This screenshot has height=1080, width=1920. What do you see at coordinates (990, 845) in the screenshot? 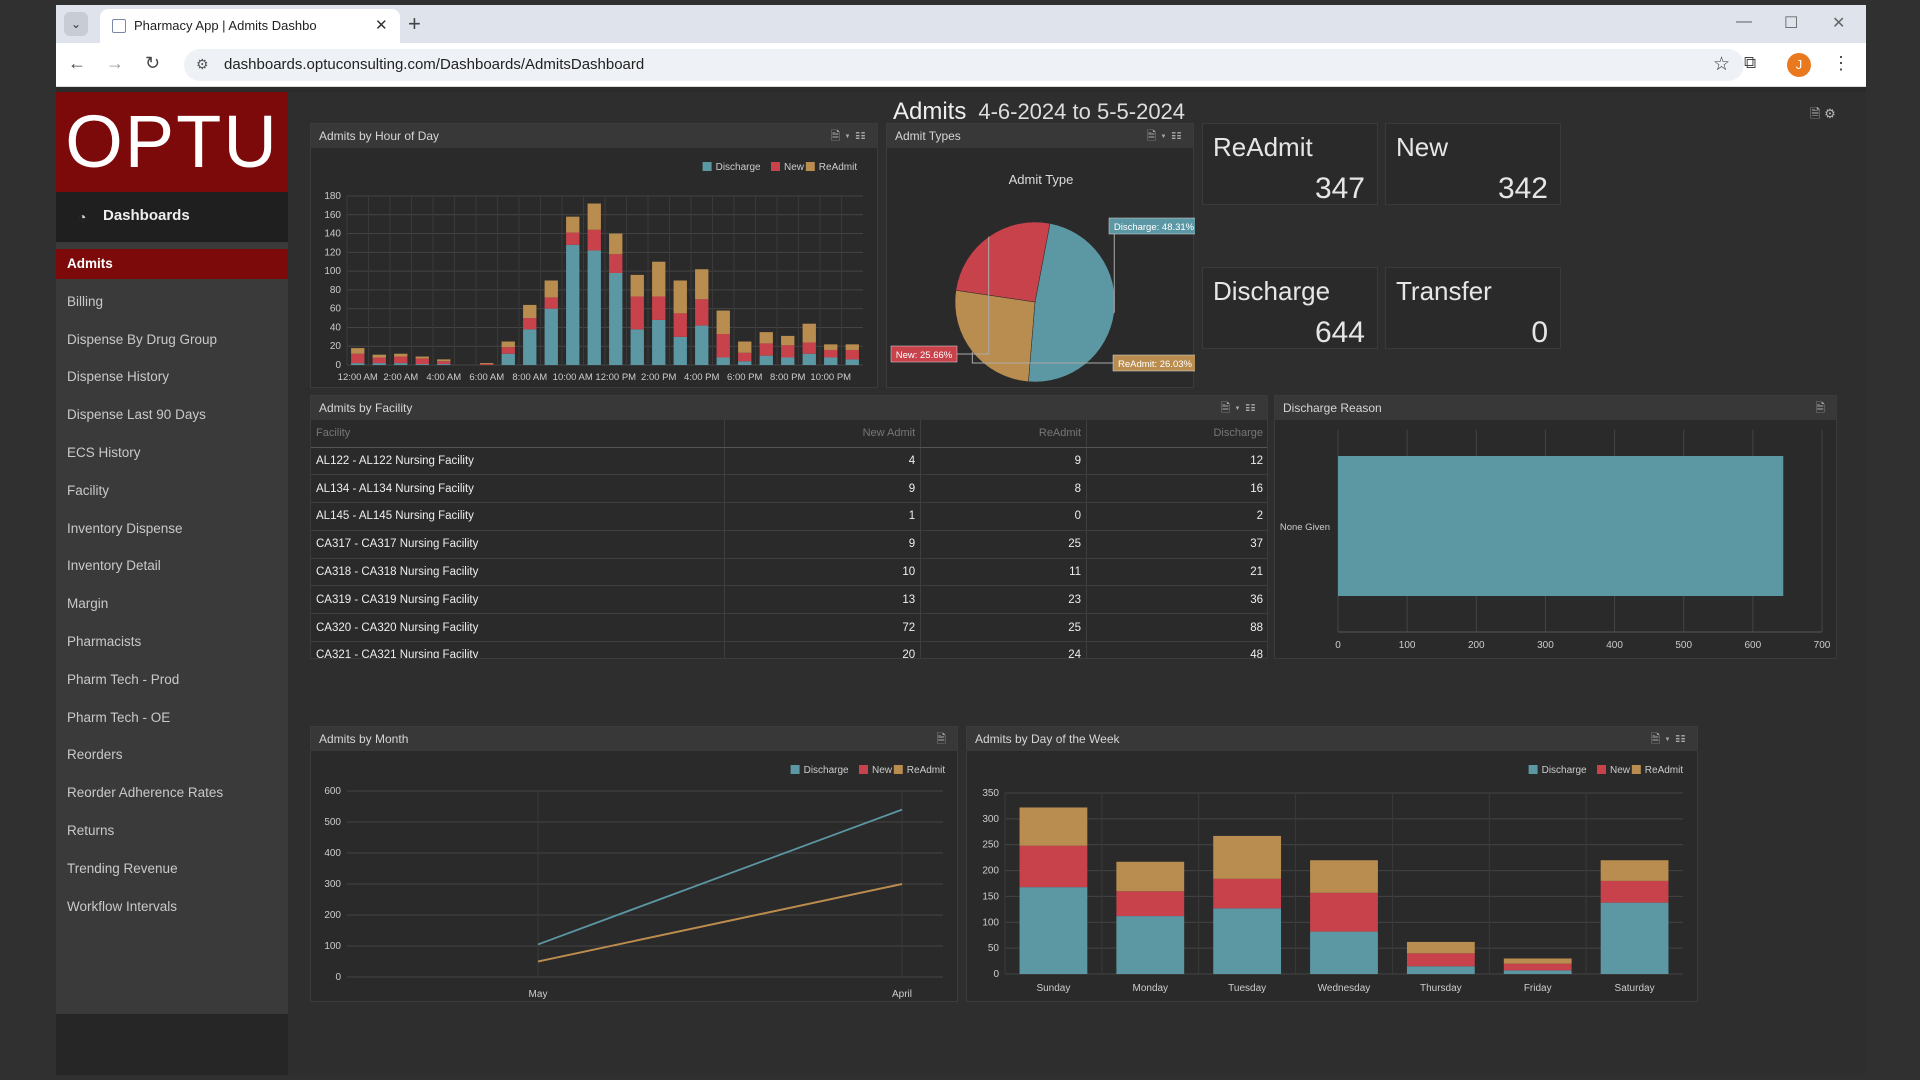
I see `y-tick-label: 250` at bounding box center [990, 845].